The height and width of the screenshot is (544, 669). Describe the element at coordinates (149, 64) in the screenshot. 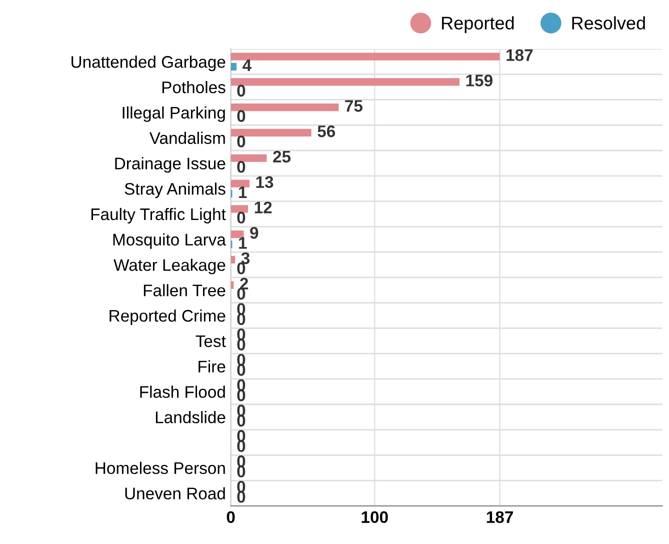

I see `y-tick-label: Unattended Garbage` at that location.